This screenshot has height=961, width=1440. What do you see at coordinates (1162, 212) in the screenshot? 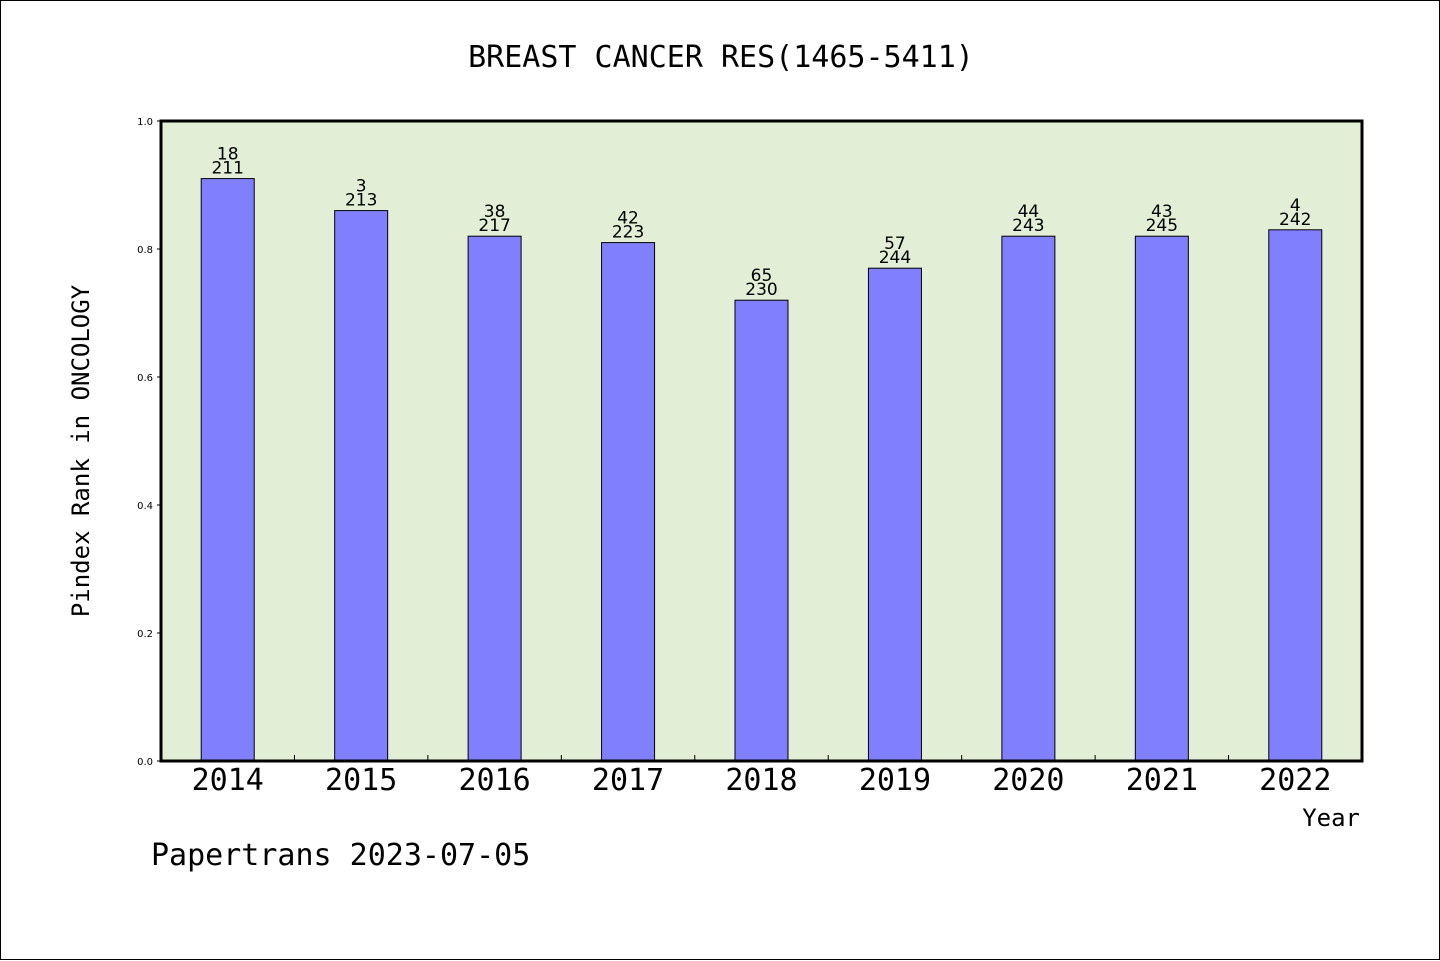
I see `bar-rank-label: 43` at bounding box center [1162, 212].